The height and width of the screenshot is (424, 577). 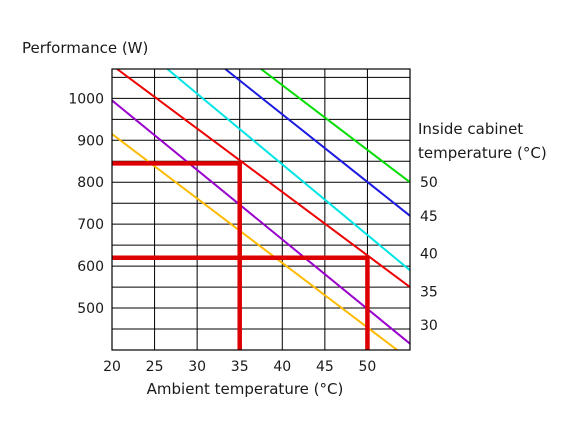 What do you see at coordinates (429, 217) in the screenshot?
I see `legend-label-45: 45` at bounding box center [429, 217].